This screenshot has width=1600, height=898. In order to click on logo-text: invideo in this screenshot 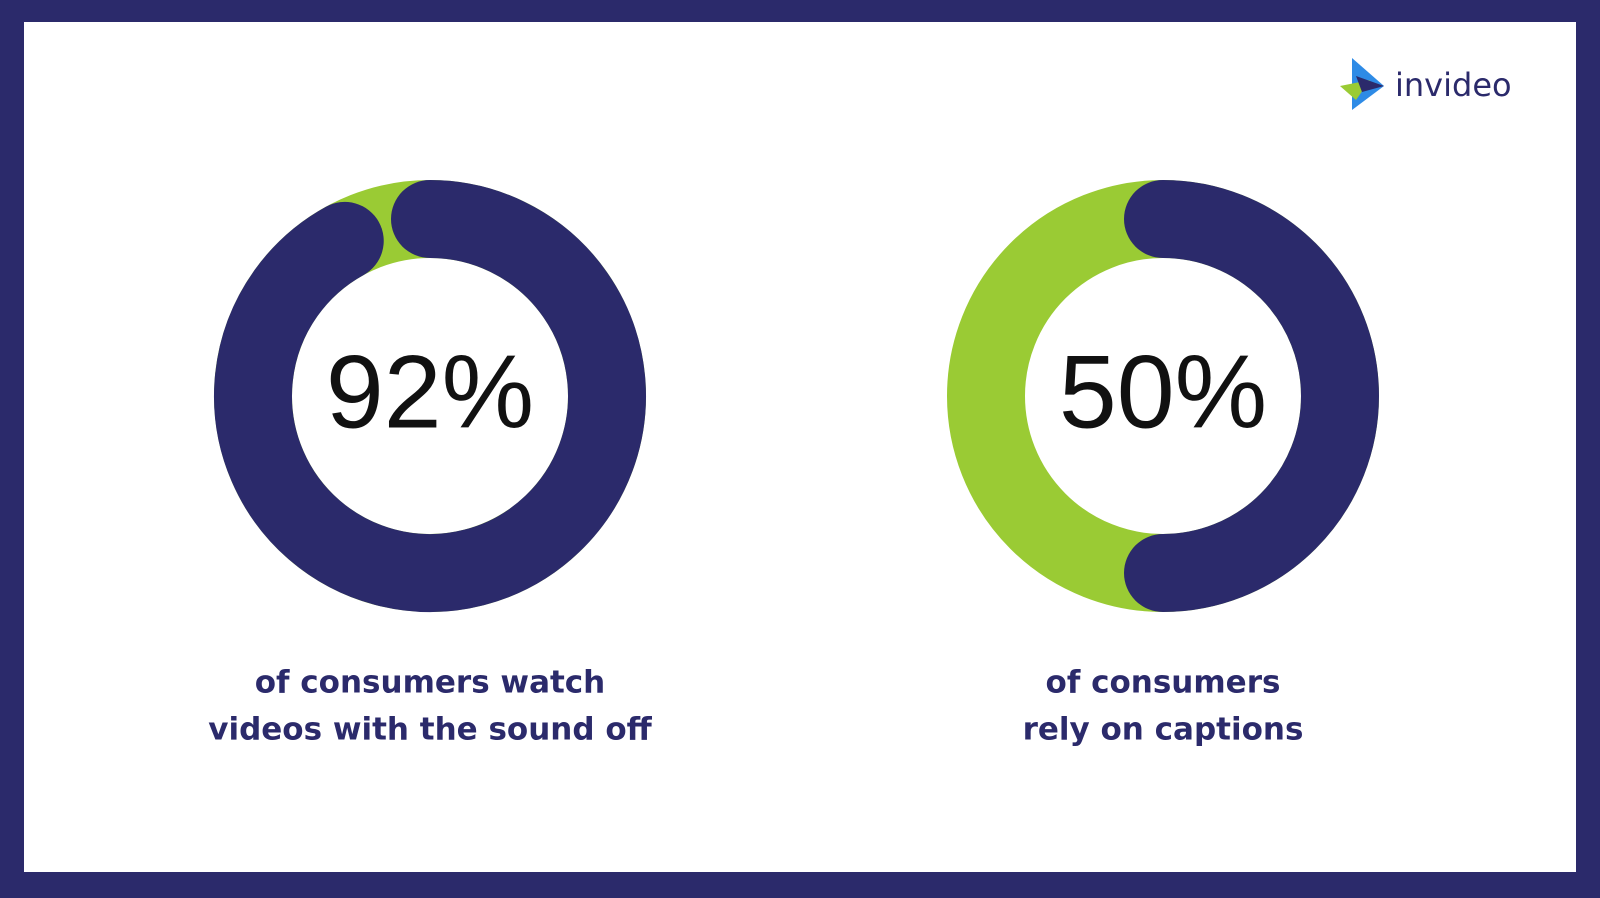, I will do `click(1453, 85)`.